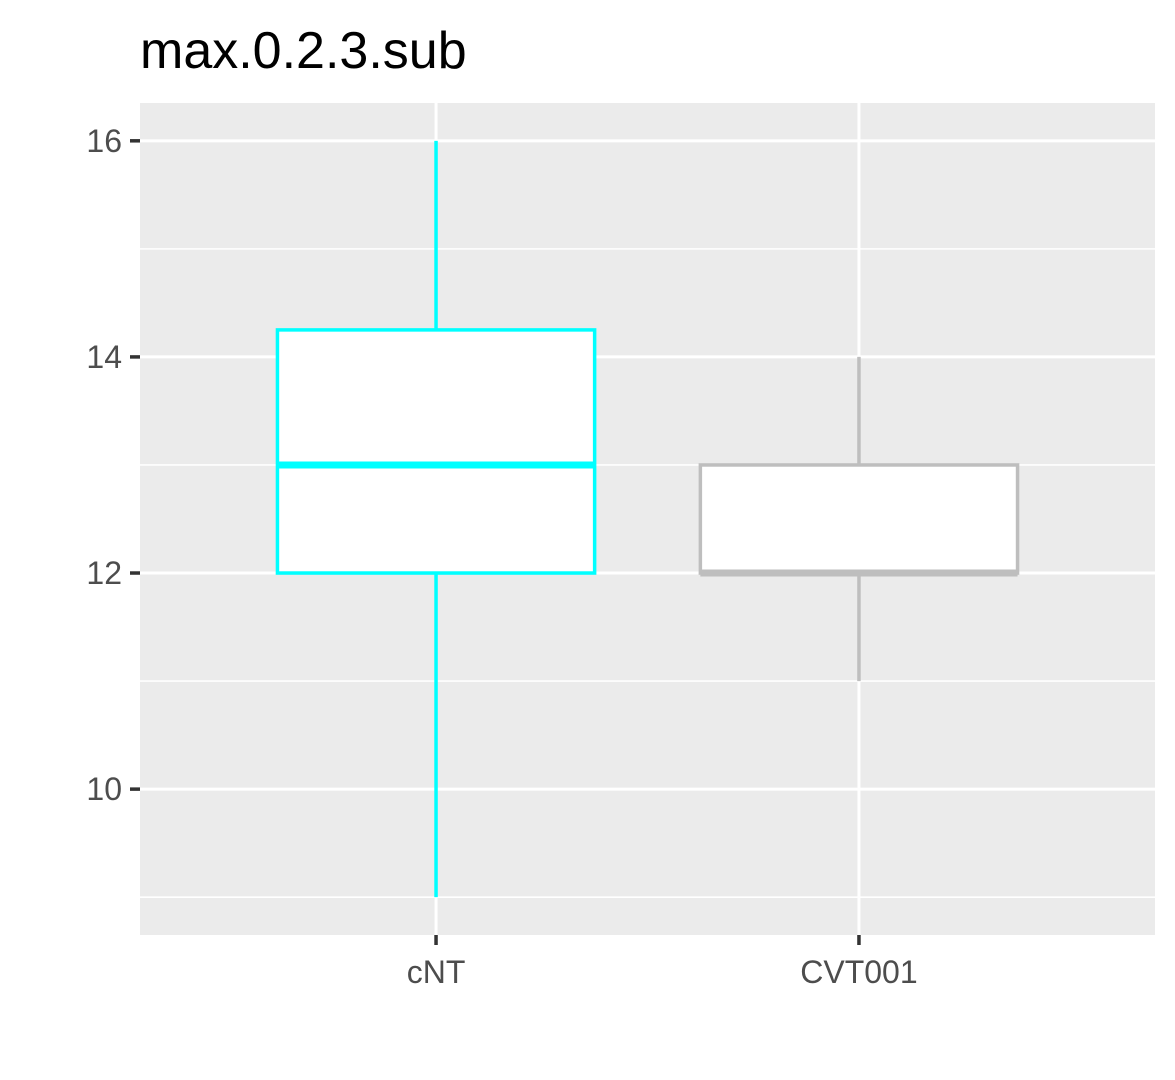  What do you see at coordinates (858, 972) in the screenshot?
I see `x-tick-label: CVT001` at bounding box center [858, 972].